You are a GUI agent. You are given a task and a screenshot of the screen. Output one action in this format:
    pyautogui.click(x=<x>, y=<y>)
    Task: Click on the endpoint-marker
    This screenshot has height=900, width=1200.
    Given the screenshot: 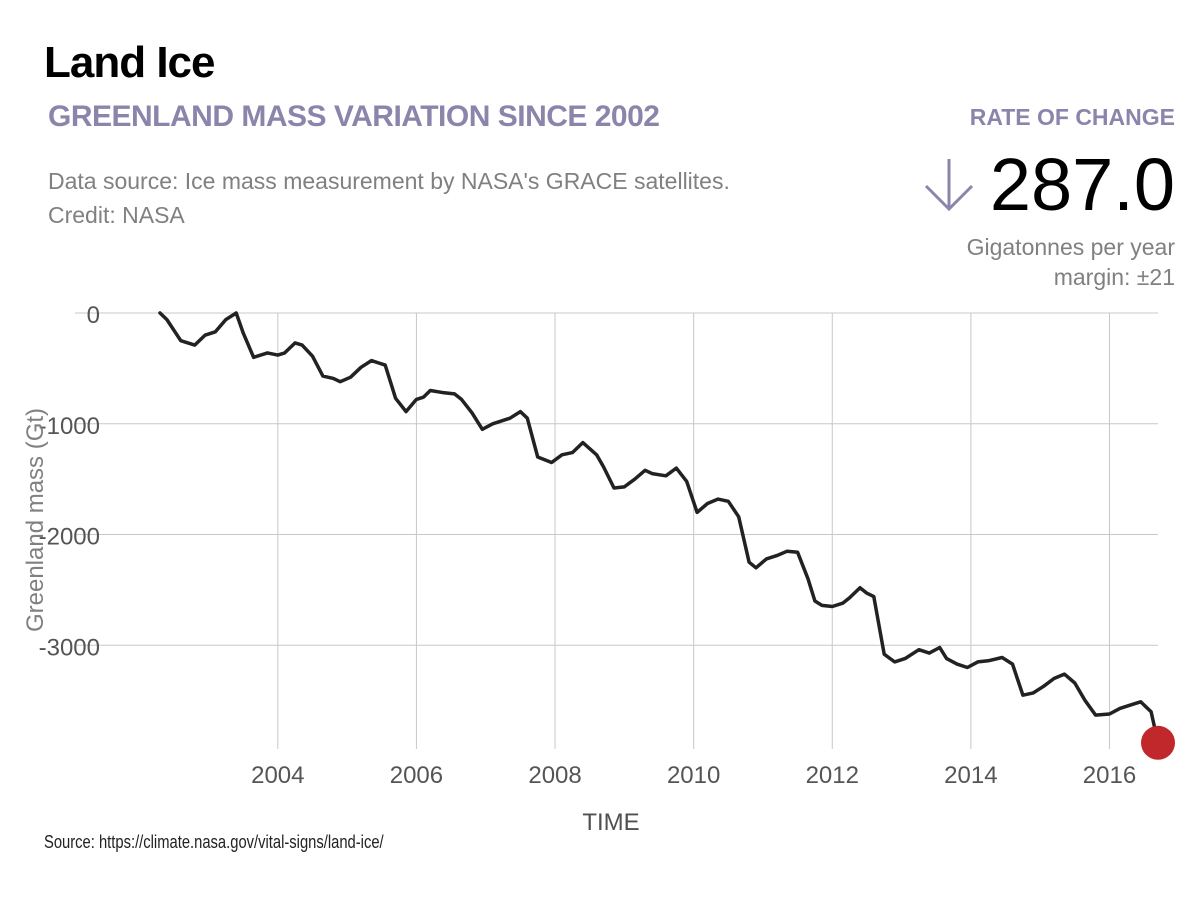 What is the action you would take?
    pyautogui.click(x=1158, y=742)
    